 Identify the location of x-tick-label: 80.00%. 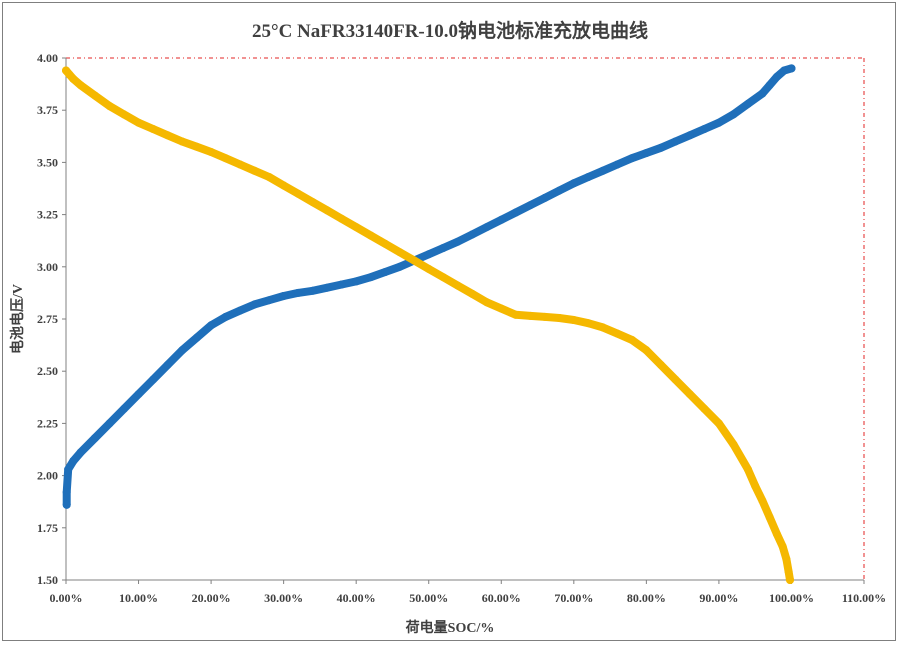
(646, 598).